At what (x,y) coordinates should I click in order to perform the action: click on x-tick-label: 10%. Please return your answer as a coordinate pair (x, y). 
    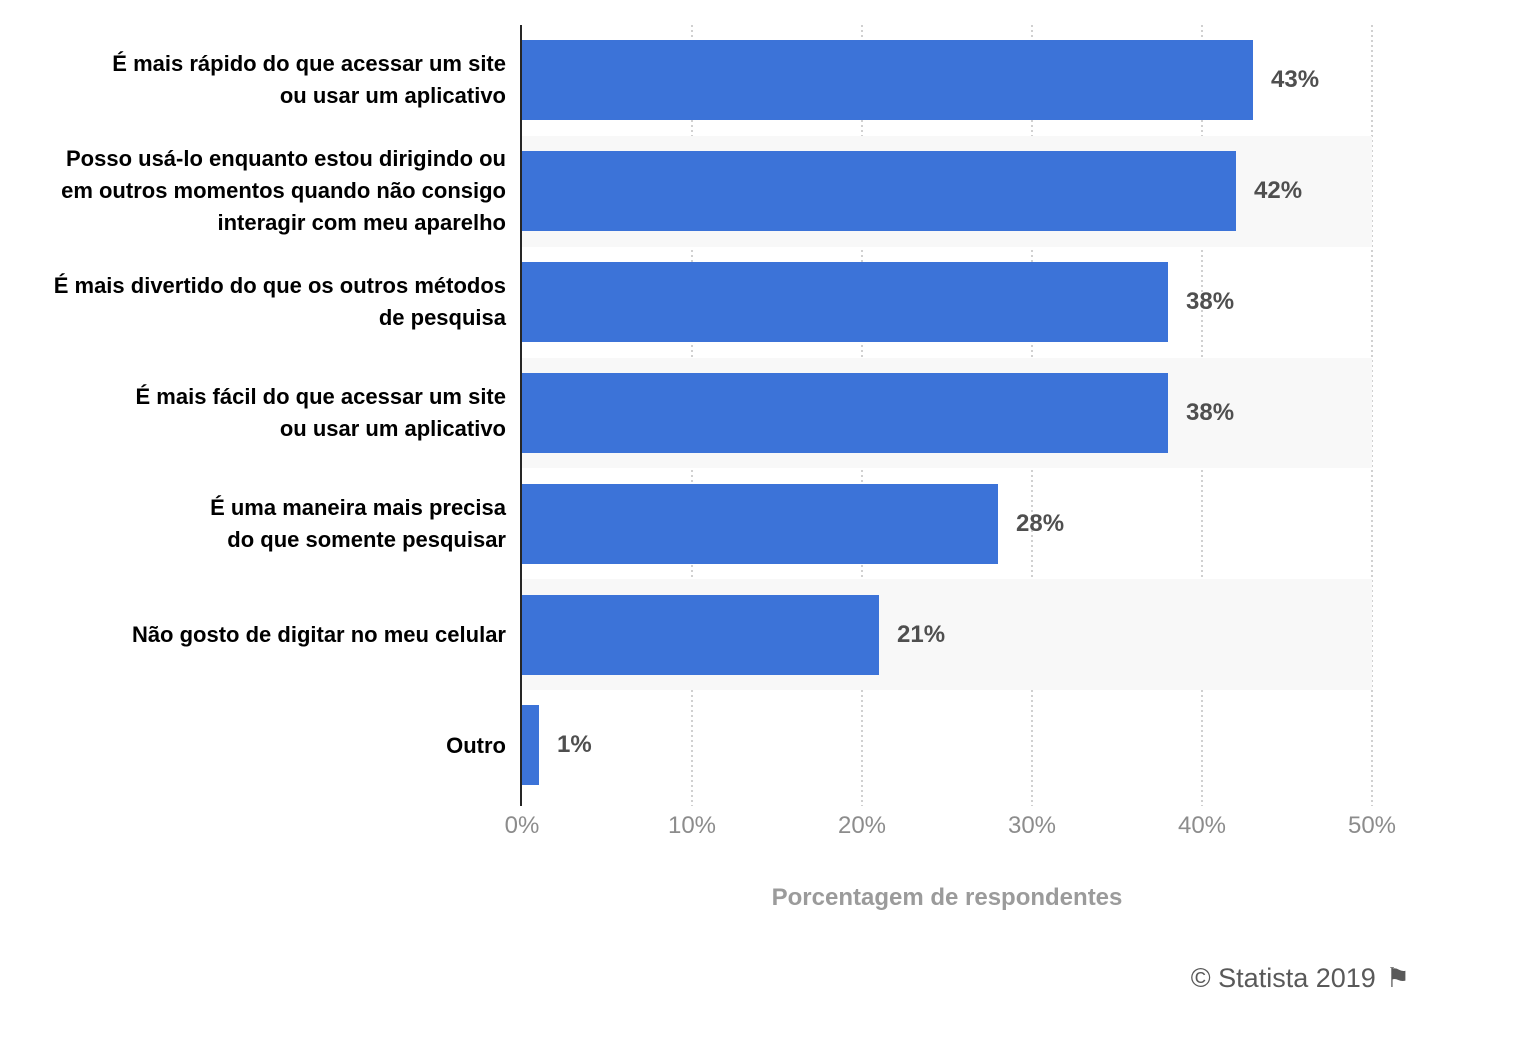
    Looking at the image, I should click on (692, 825).